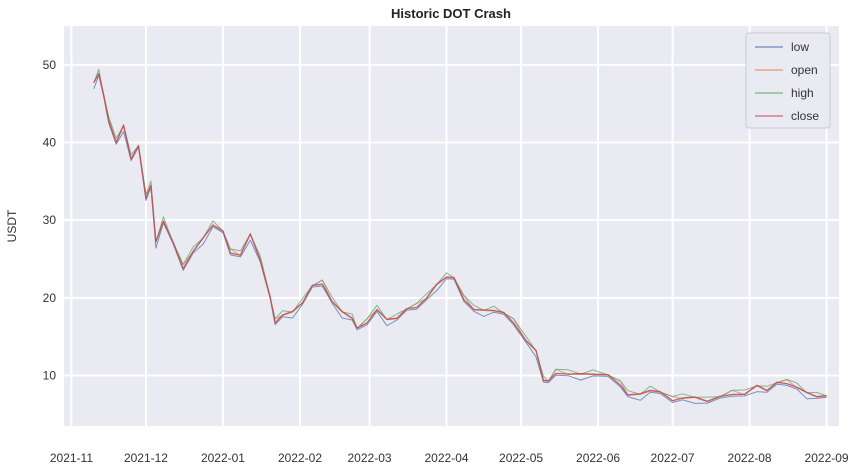 The height and width of the screenshot is (471, 852). Describe the element at coordinates (50, 376) in the screenshot. I see `y-tick-label: 10` at that location.